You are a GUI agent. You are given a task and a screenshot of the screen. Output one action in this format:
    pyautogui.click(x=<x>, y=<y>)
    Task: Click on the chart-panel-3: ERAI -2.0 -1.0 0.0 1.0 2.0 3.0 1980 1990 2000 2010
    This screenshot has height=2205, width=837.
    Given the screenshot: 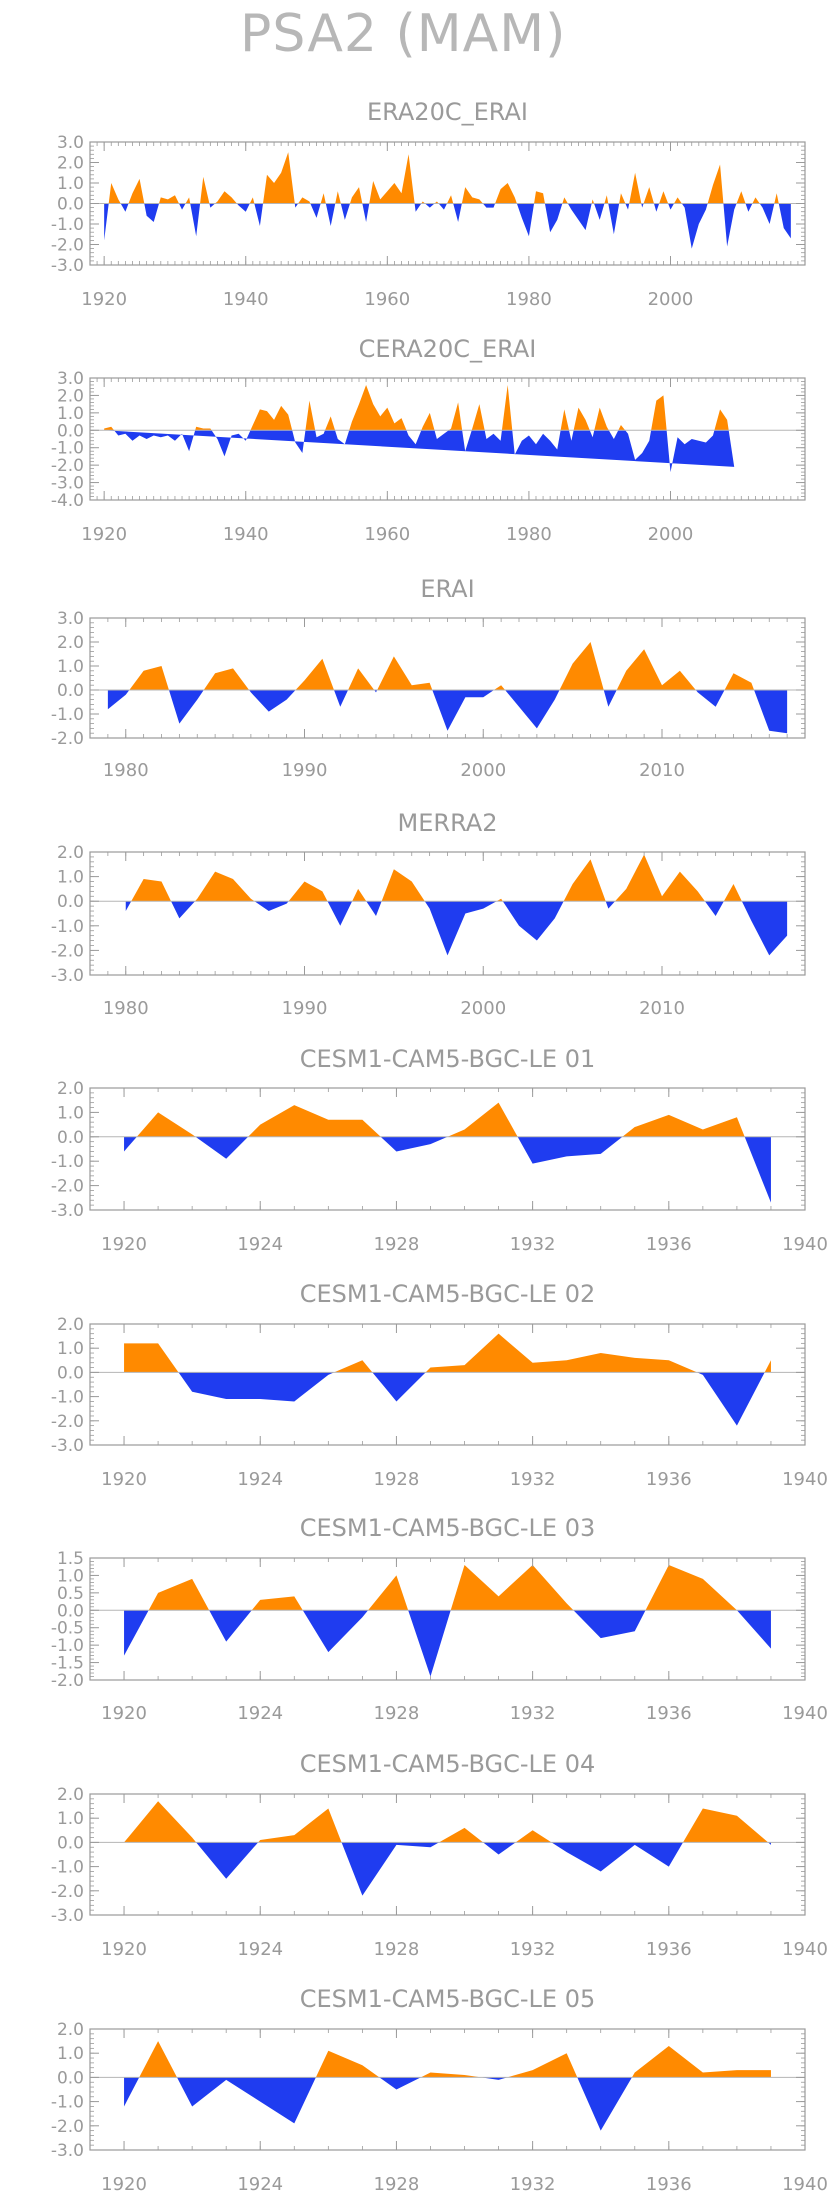 What is the action you would take?
    pyautogui.click(x=428, y=678)
    